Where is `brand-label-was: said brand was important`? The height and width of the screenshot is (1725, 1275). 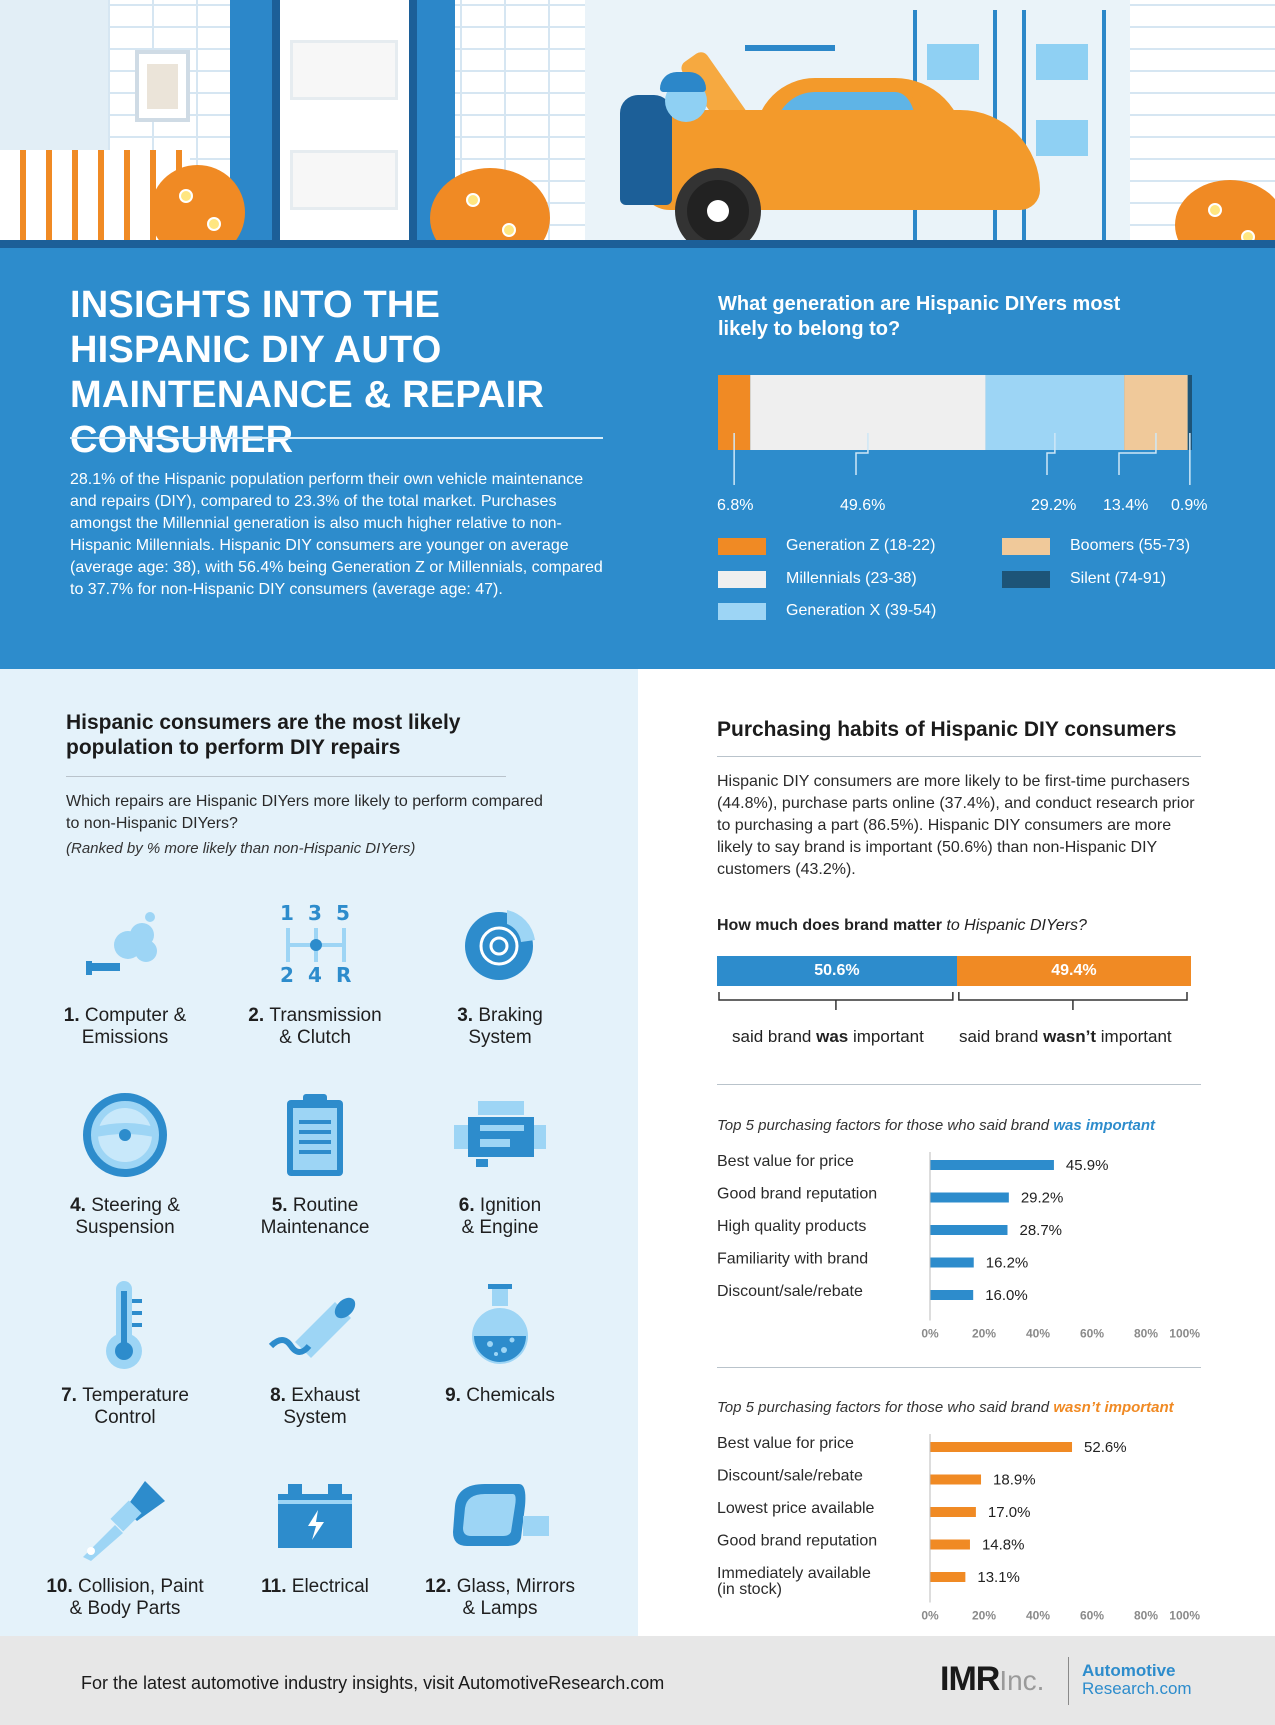 brand-label-was: said brand was important is located at coordinates (828, 1037).